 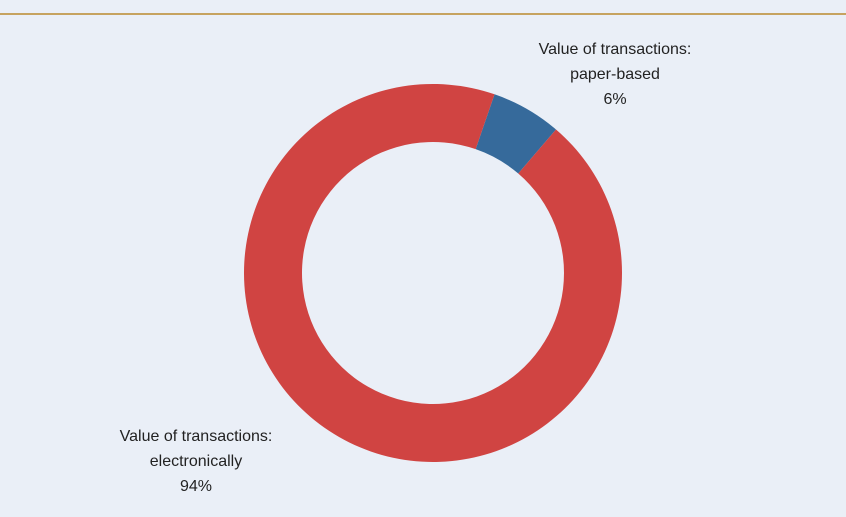 I want to click on value-label: 94%, so click(x=196, y=486).